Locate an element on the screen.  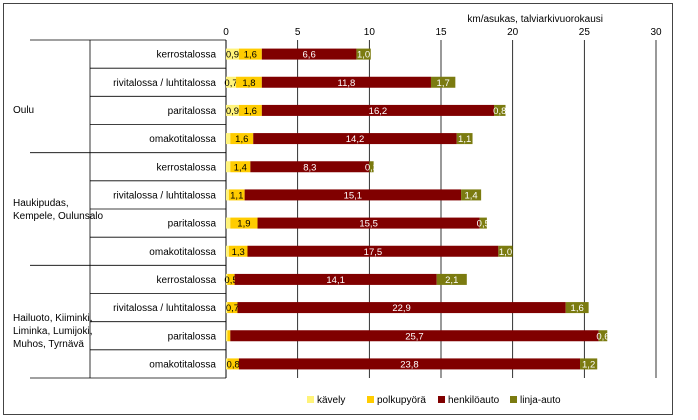
x-tick-label: 20 is located at coordinates (513, 32).